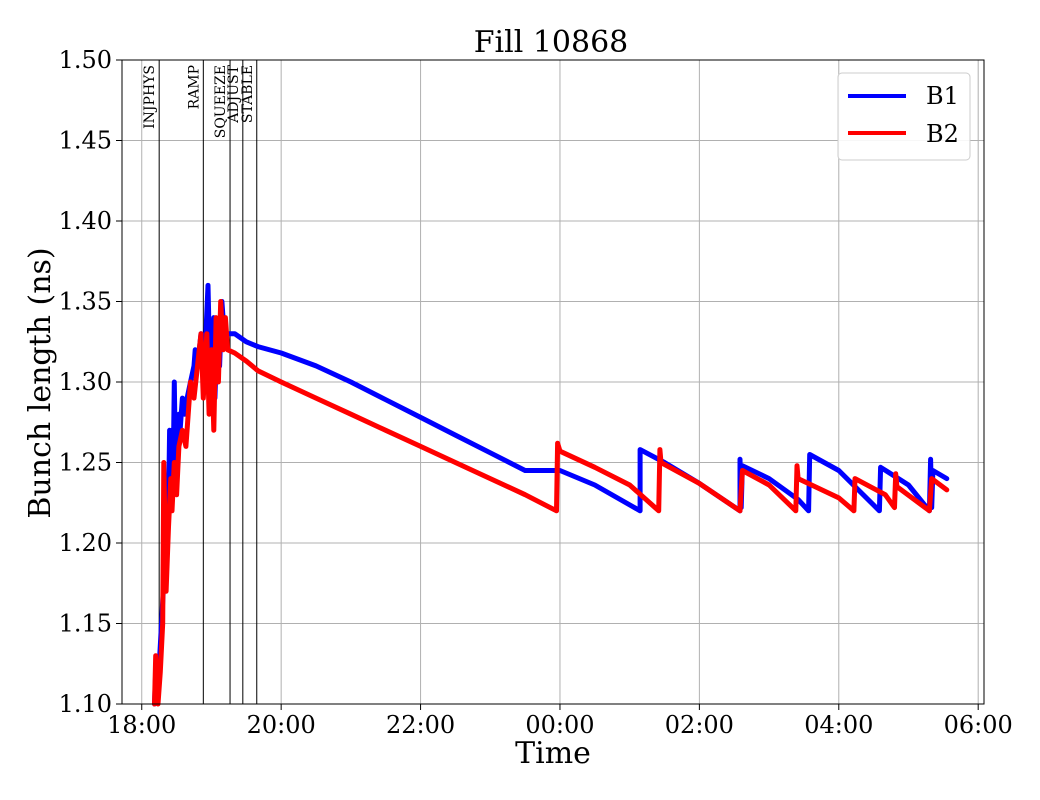 This screenshot has width=1040, height=800. I want to click on x-tick-label: 00:00, so click(559, 725).